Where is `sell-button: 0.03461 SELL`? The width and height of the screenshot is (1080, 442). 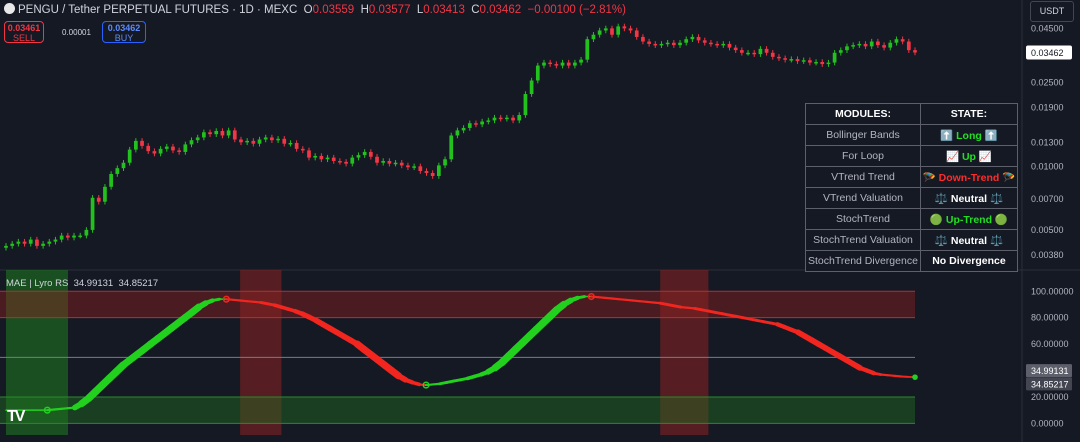 sell-button: 0.03461 SELL is located at coordinates (24, 32).